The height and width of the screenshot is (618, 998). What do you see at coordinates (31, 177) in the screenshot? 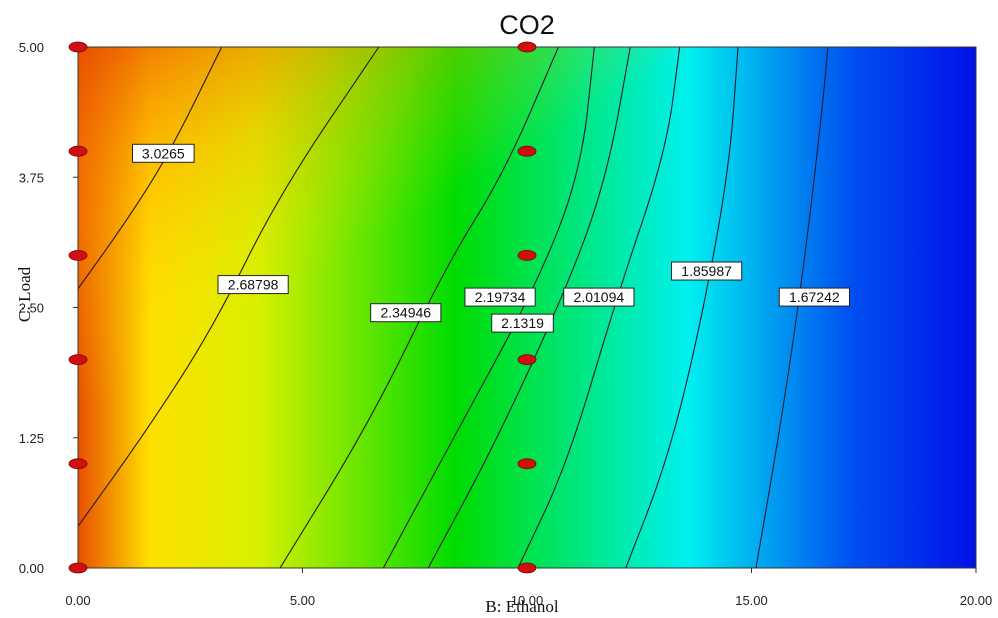
I see `y-tick-label: 3.75` at bounding box center [31, 177].